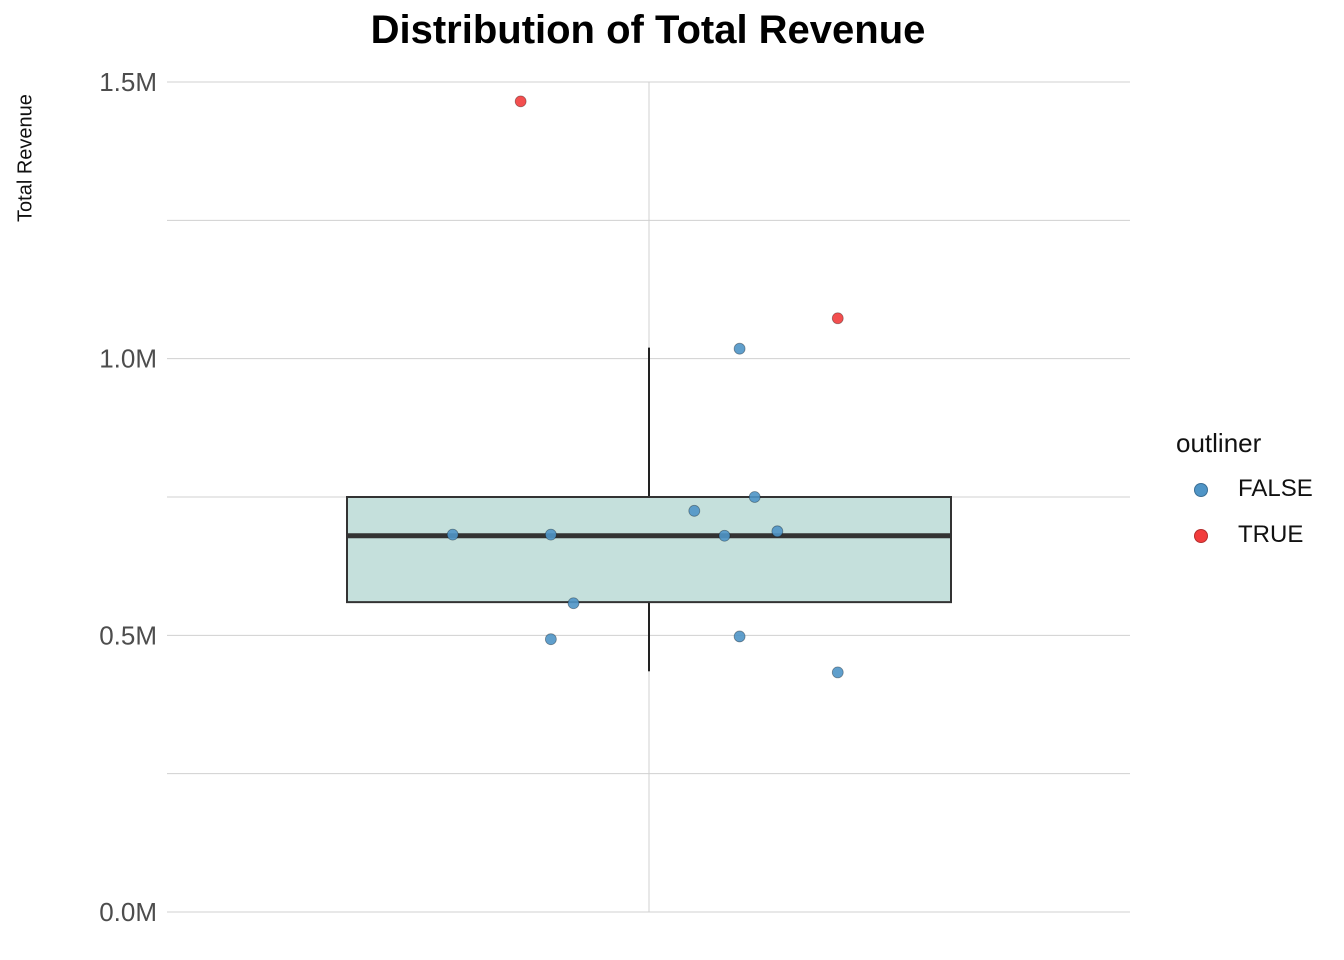  Describe the element at coordinates (1201, 490) in the screenshot. I see `legend-key-false` at that location.